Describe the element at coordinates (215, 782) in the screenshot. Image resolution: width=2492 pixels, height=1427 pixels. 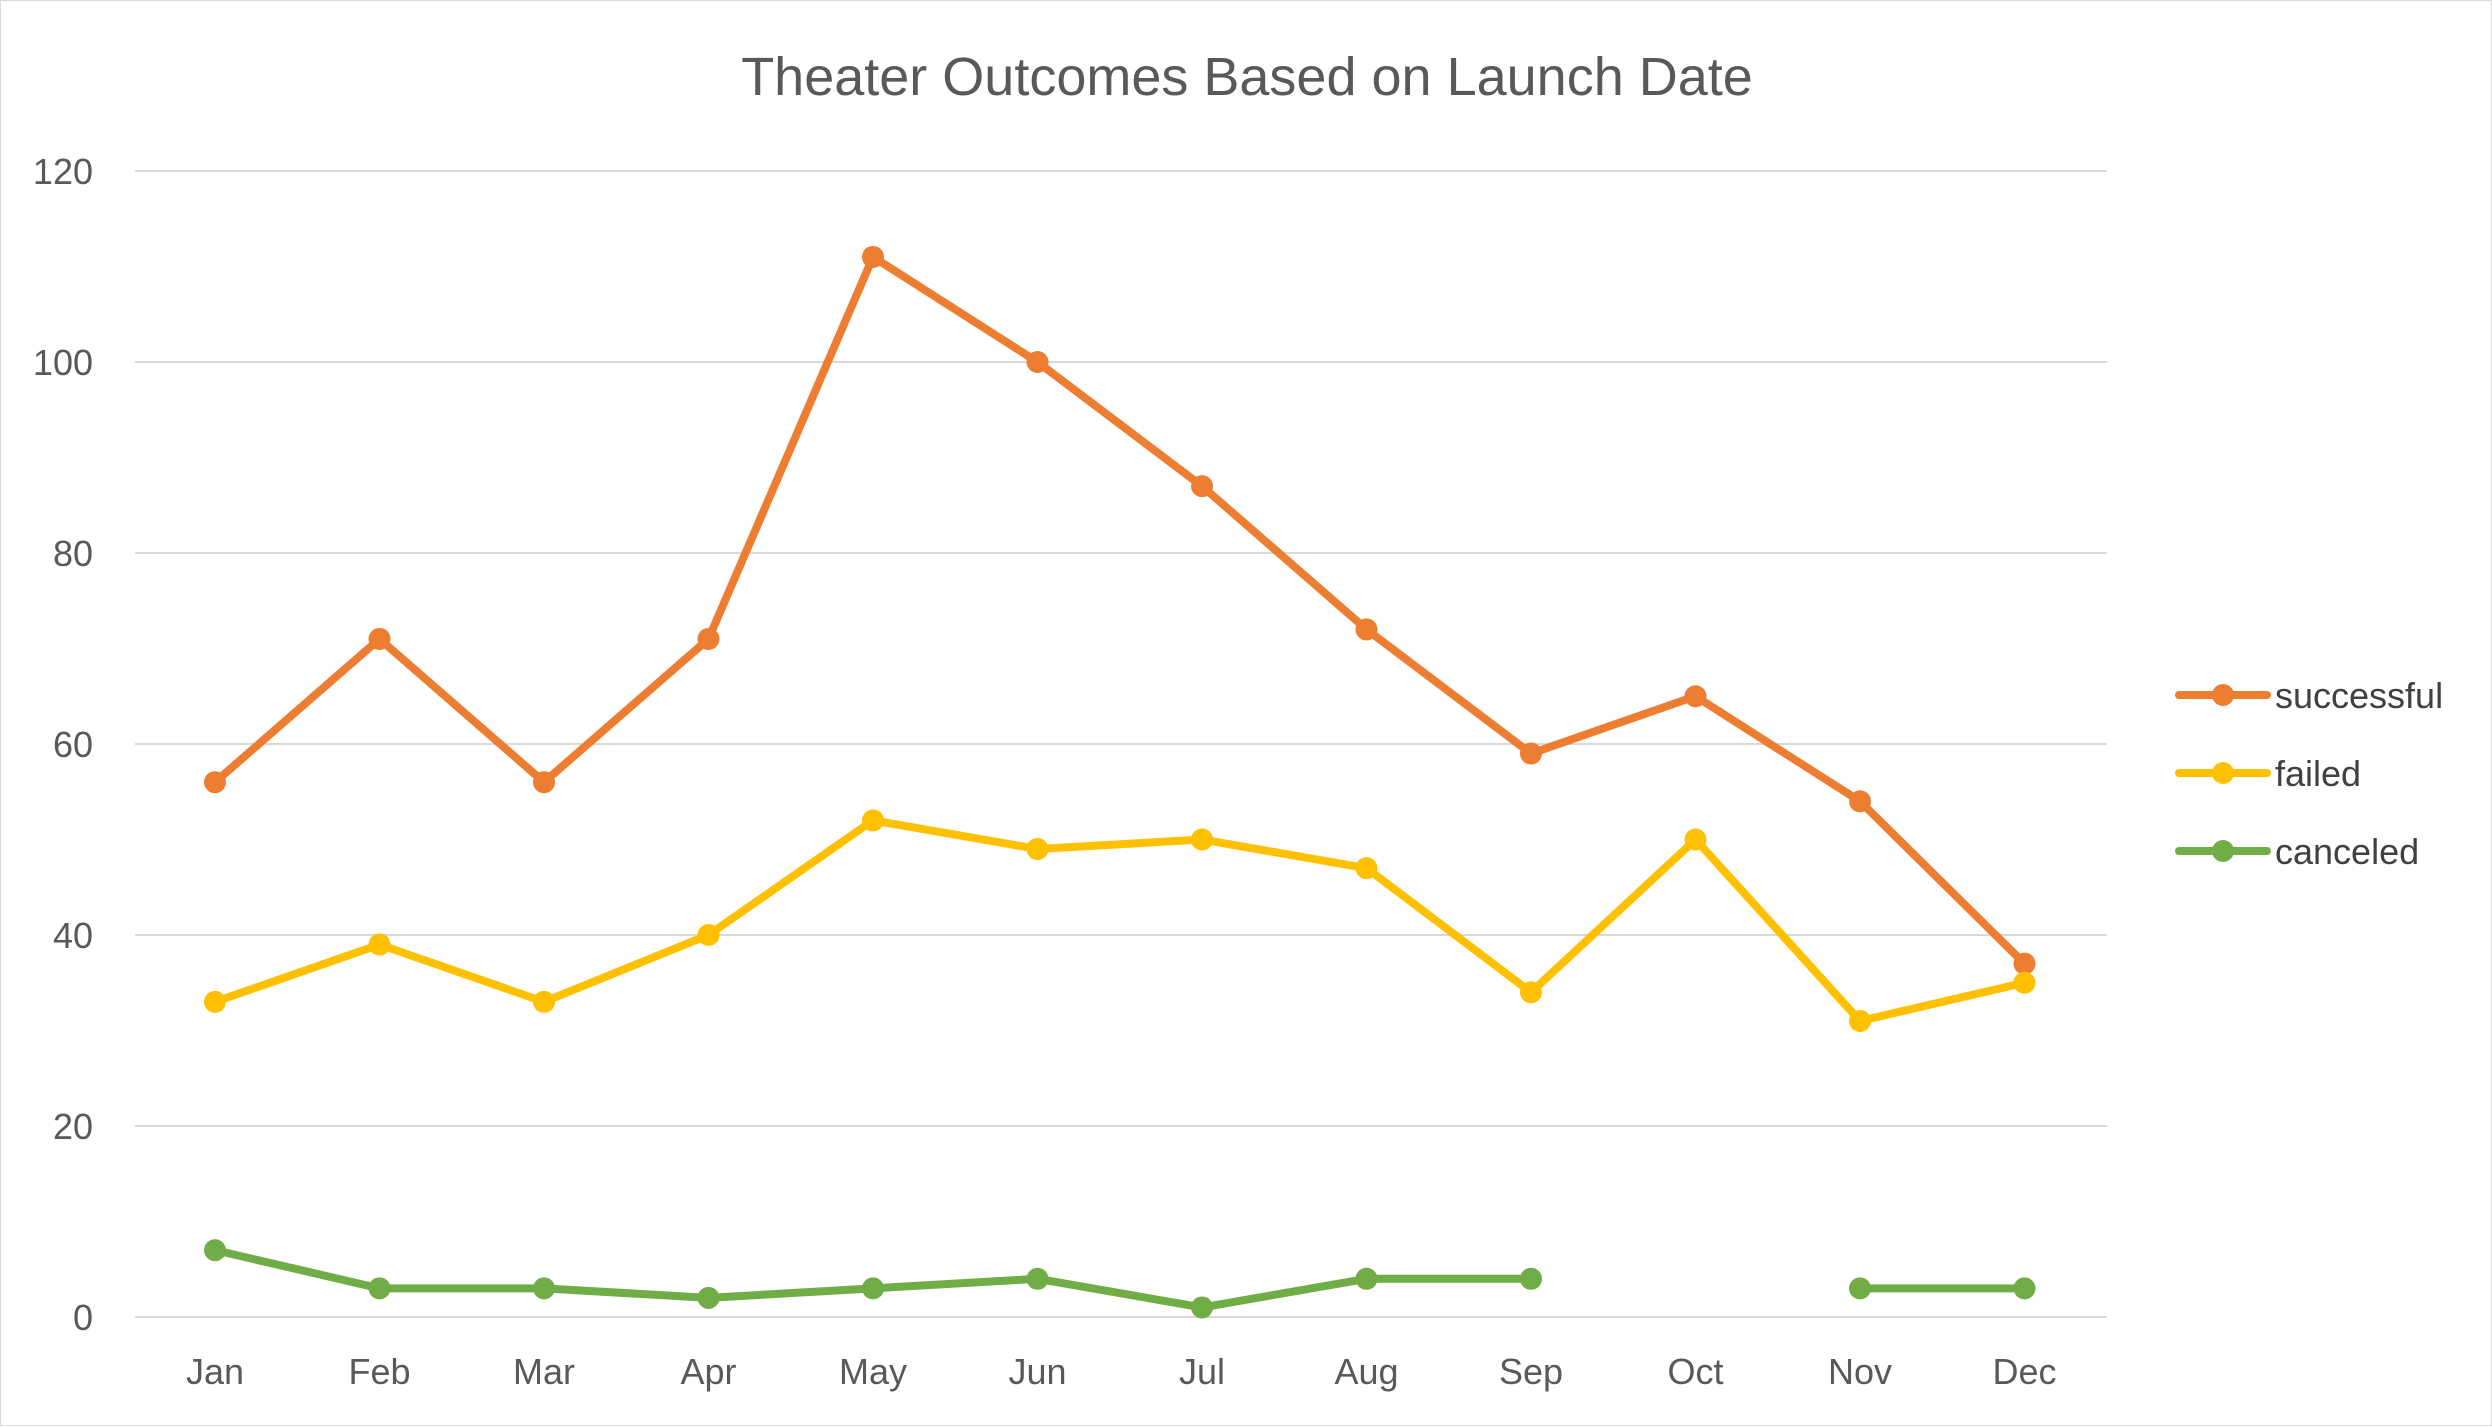
I see `data-point-successful-jan` at that location.